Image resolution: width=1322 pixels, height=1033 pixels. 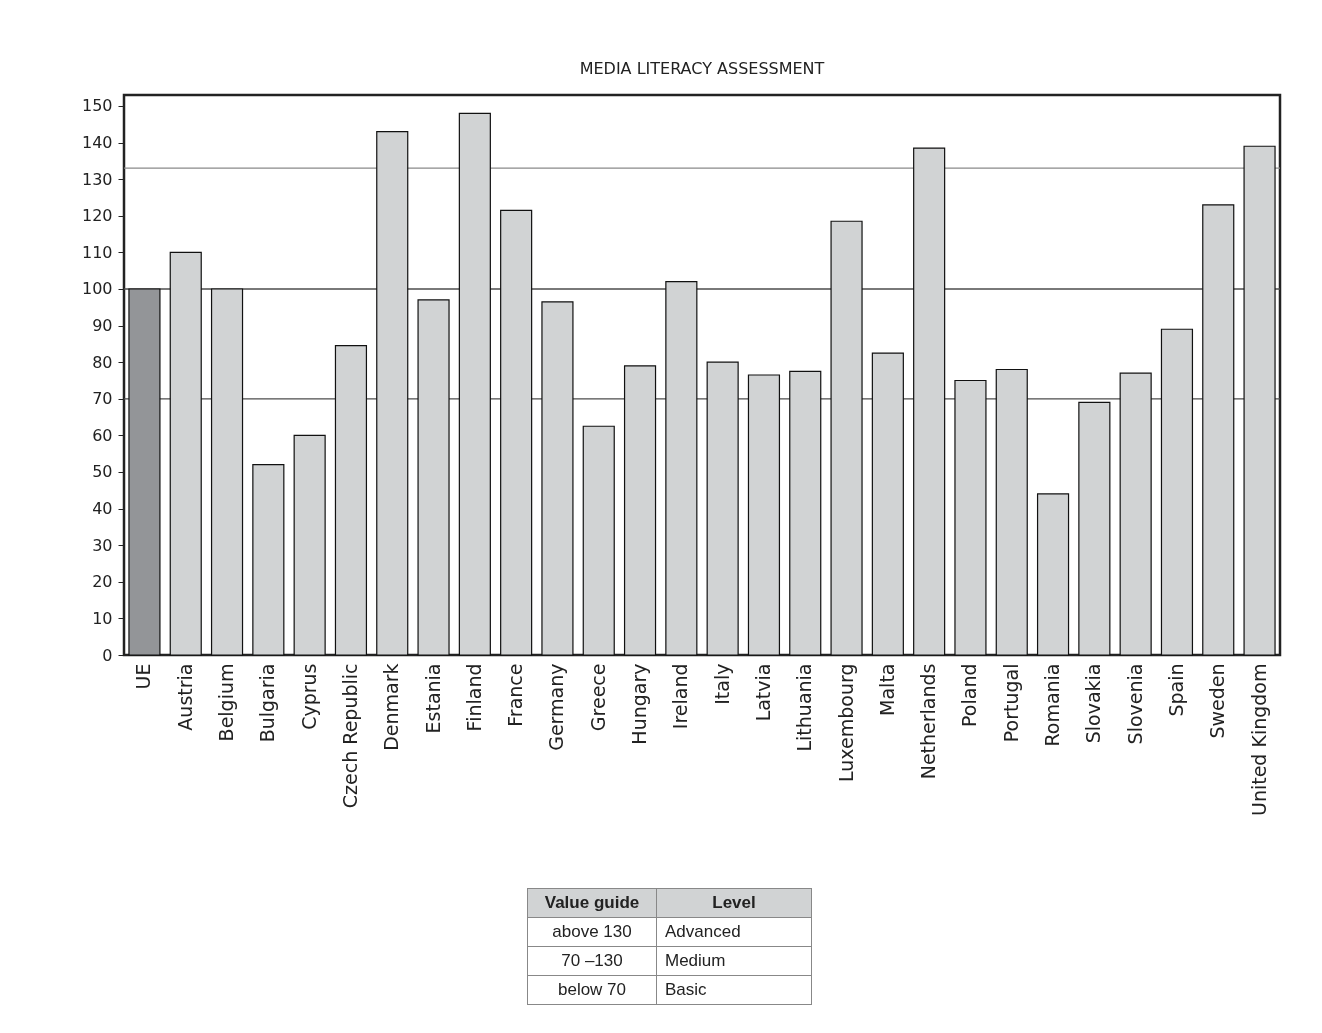 What do you see at coordinates (734, 961) in the screenshot?
I see `text: Medium` at bounding box center [734, 961].